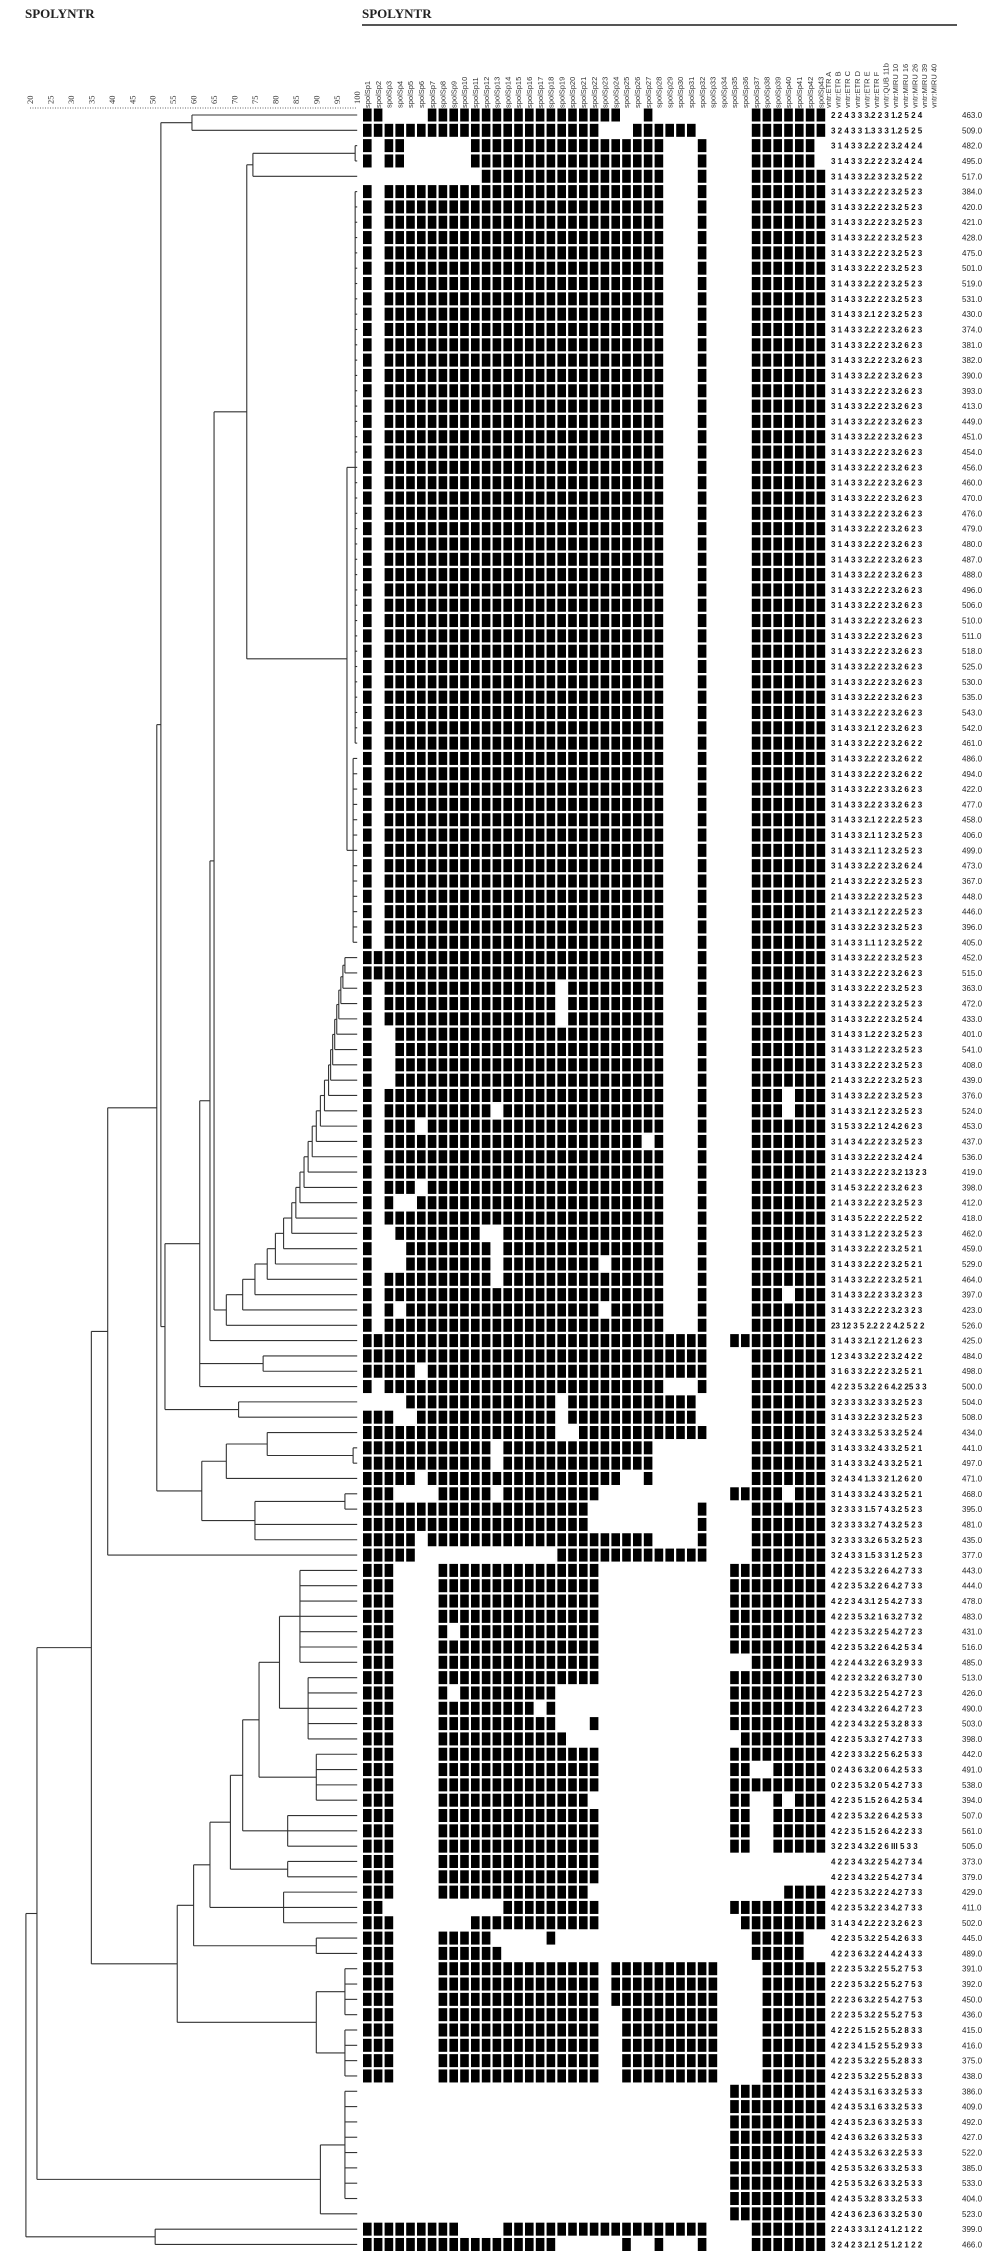  I want to click on strain-id: 385.0, so click(972, 2168).